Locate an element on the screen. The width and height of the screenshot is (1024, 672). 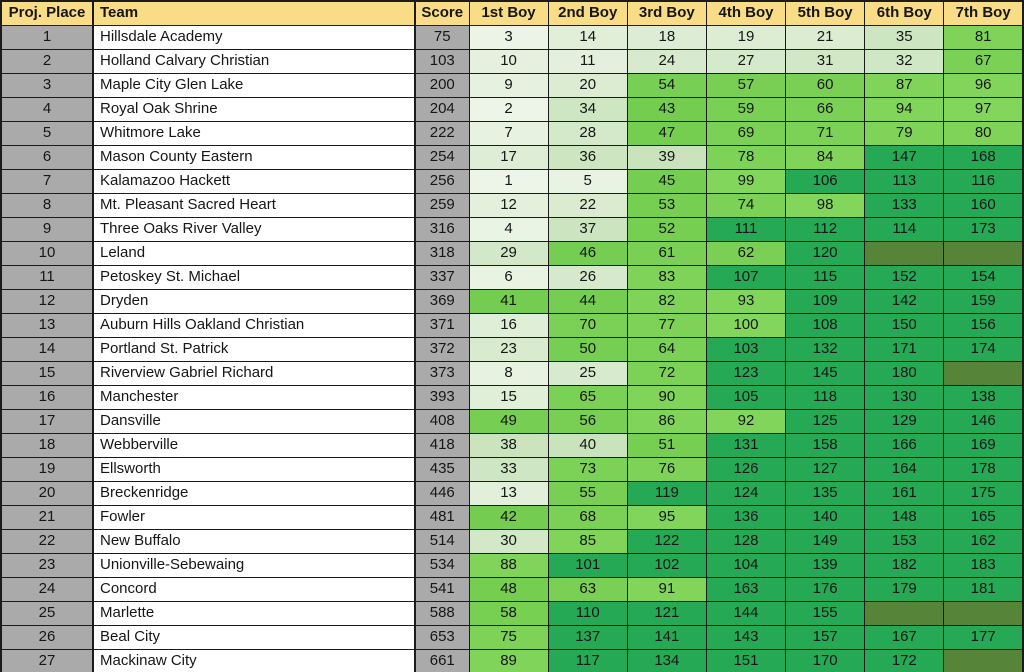
boy-5-place-cell: 66 is located at coordinates (825, 109).